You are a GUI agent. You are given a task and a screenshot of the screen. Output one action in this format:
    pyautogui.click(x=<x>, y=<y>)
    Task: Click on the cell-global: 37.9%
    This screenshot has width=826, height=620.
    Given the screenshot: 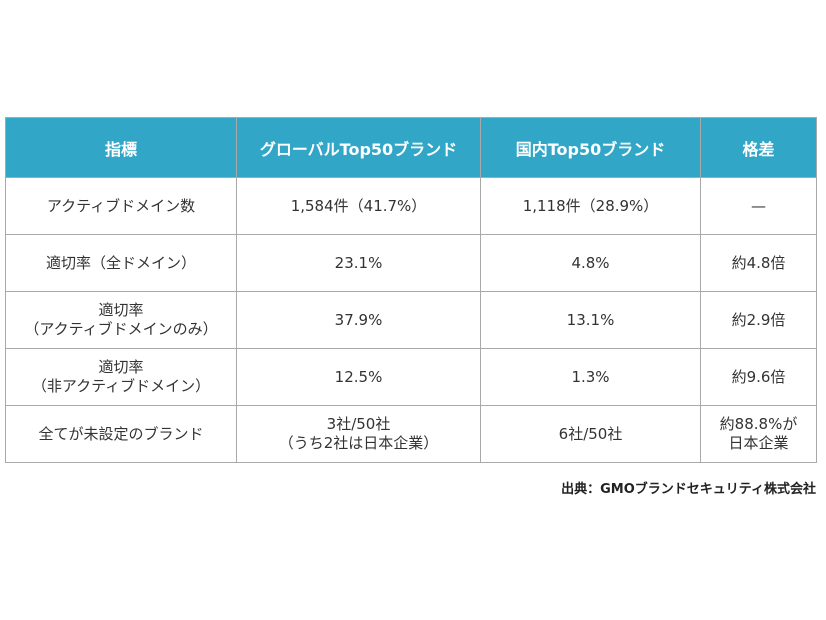 What is the action you would take?
    pyautogui.click(x=358, y=320)
    